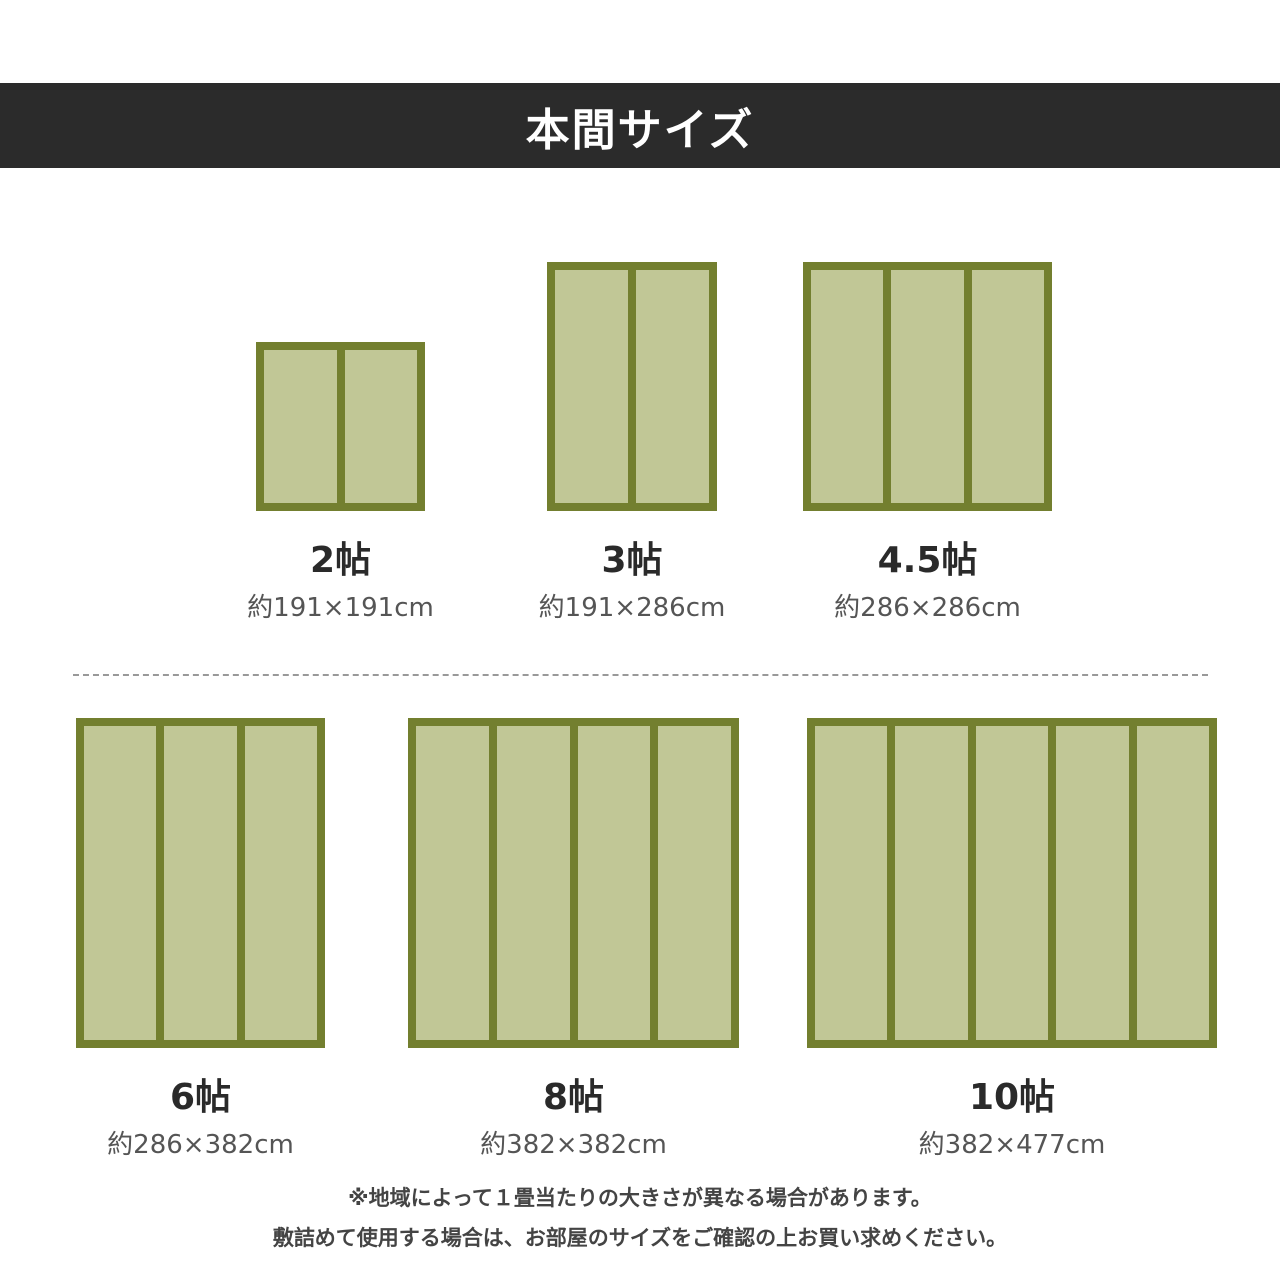 The width and height of the screenshot is (1280, 1280). What do you see at coordinates (200, 1145) in the screenshot?
I see `size-dimensions: 約286×382cm` at bounding box center [200, 1145].